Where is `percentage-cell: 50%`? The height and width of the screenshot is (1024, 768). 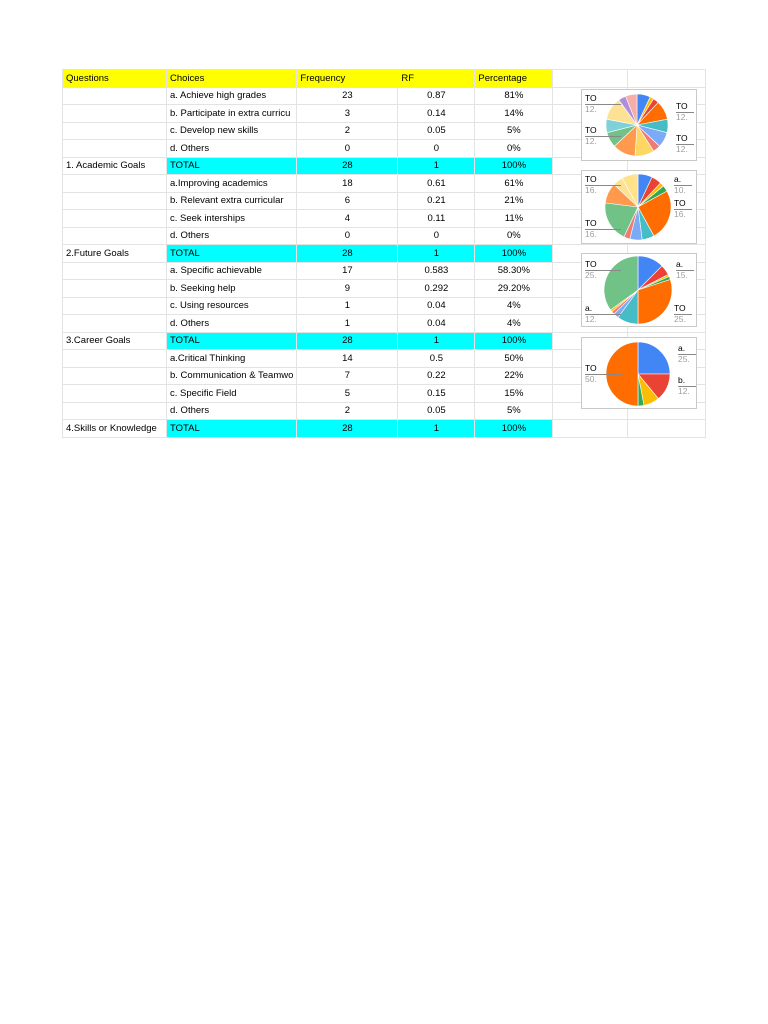
percentage-cell: 50% is located at coordinates (514, 358).